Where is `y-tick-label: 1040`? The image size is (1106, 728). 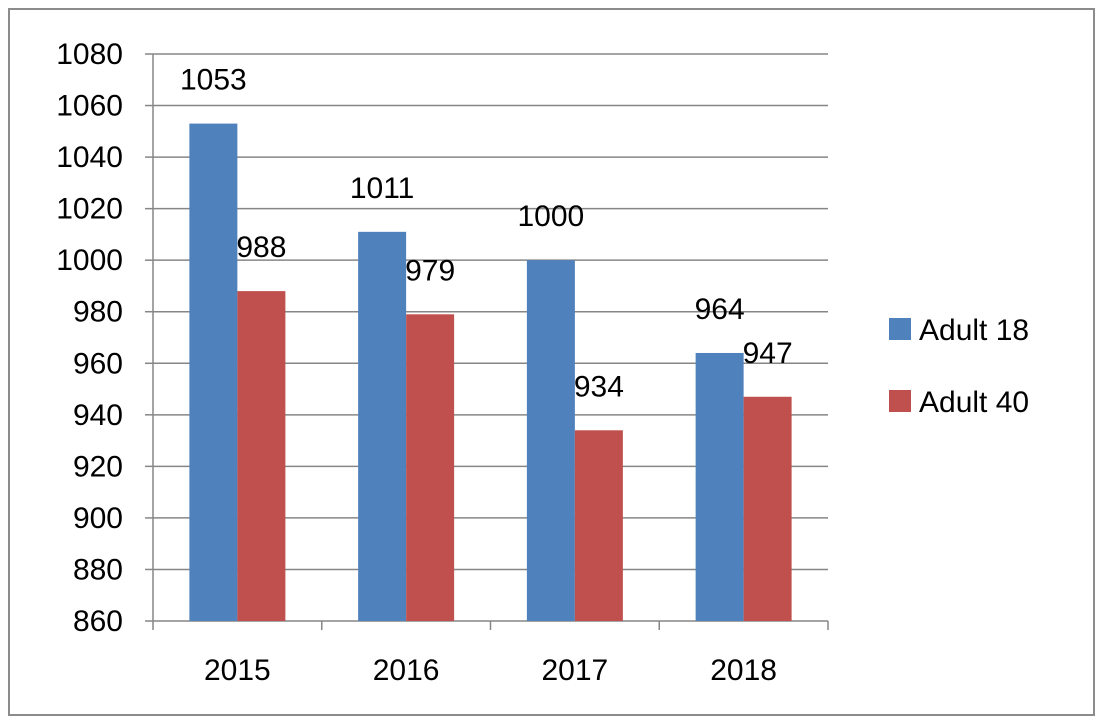 y-tick-label: 1040 is located at coordinates (89, 157).